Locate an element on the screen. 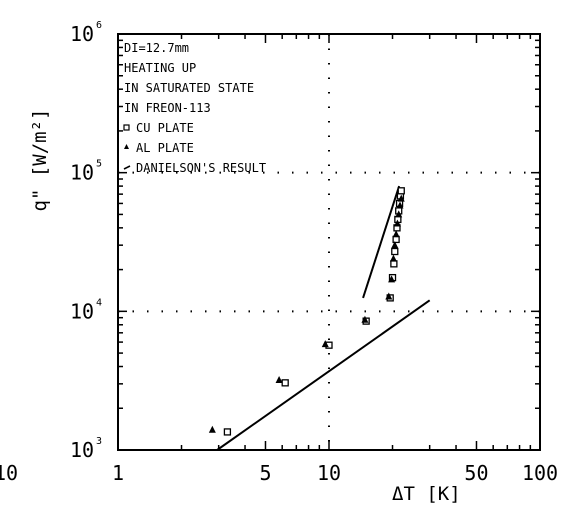  x-tick-label: 100 is located at coordinates (540, 473).